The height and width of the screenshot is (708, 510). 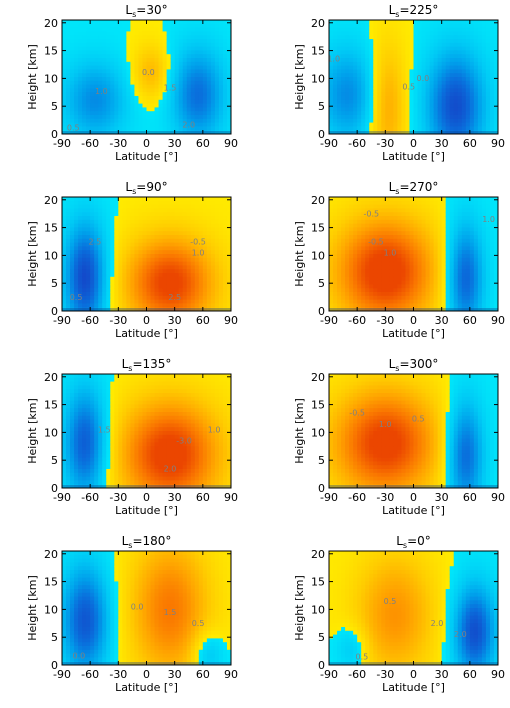 I want to click on contour-label: -0.5, so click(x=357, y=413).